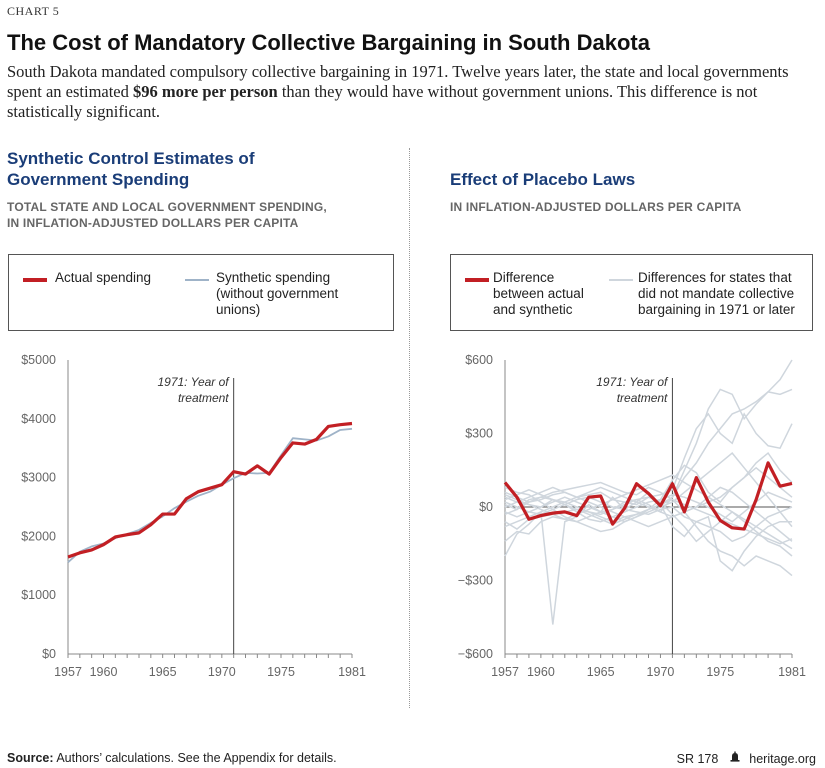 This screenshot has height=768, width=825. What do you see at coordinates (38, 419) in the screenshot?
I see `y-tick-label: $4000` at bounding box center [38, 419].